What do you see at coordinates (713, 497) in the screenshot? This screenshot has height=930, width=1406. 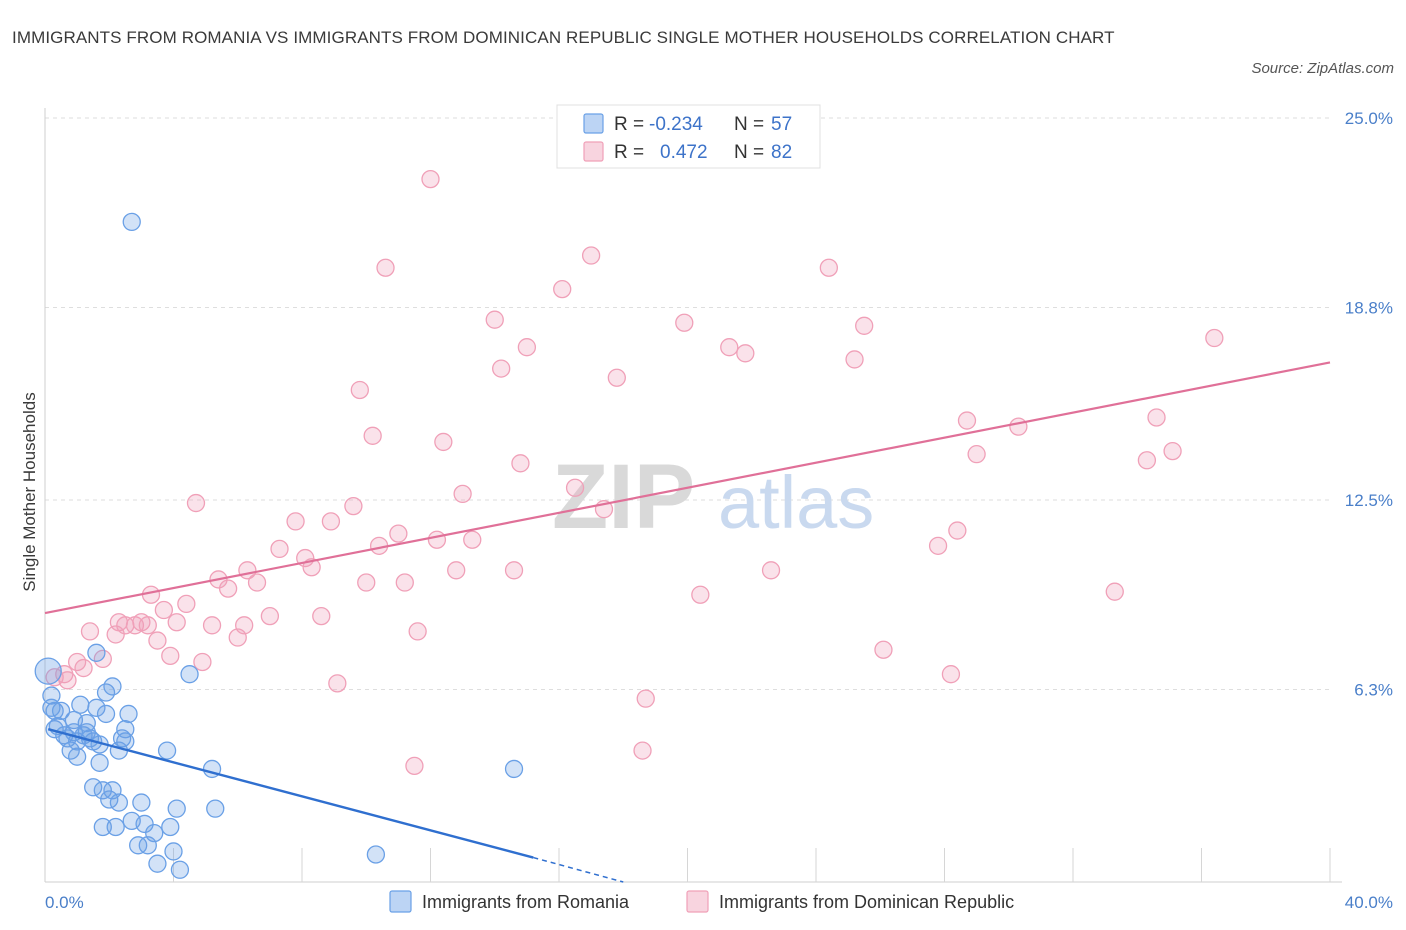 I see `watermark: ZIP atlas` at bounding box center [713, 497].